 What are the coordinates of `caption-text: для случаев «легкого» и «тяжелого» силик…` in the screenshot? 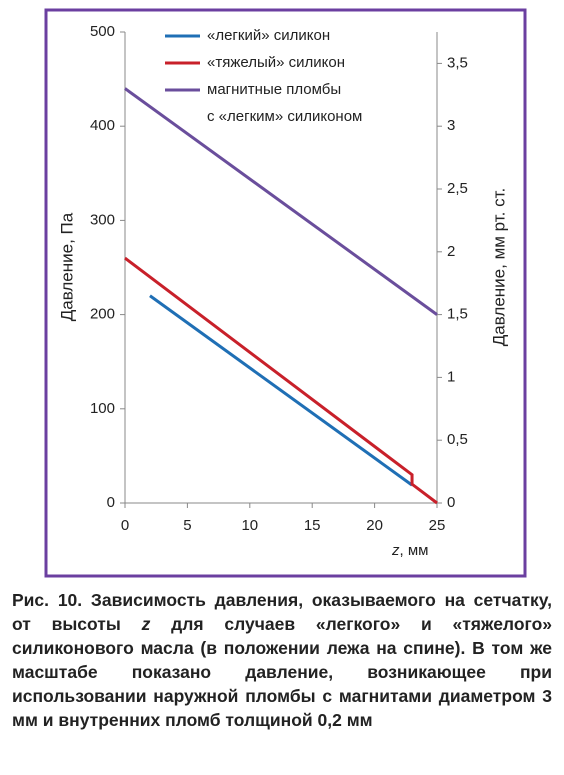 It's located at (282, 672).